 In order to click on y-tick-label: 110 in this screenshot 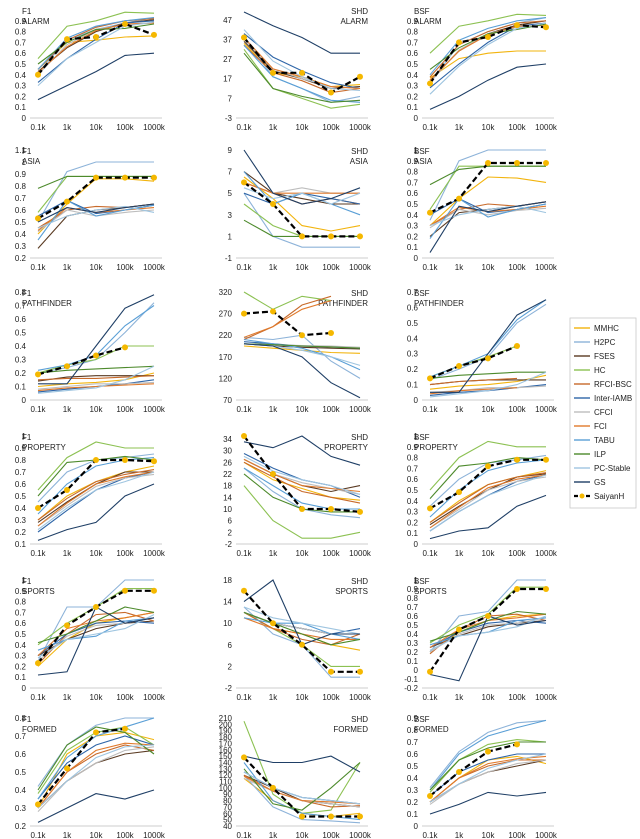, I will do `click(225, 782)`.